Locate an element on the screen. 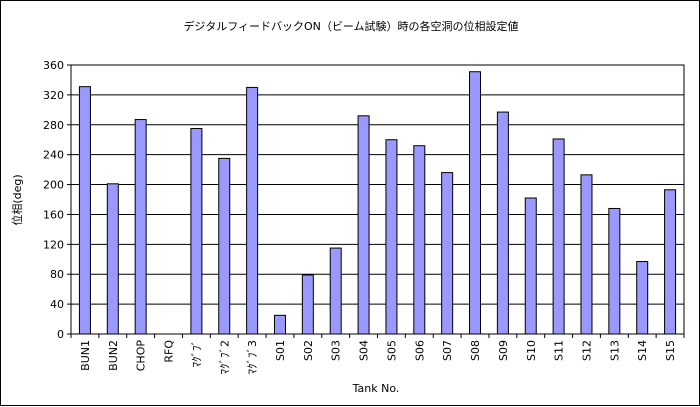 Image resolution: width=700 pixels, height=407 pixels. x-tick-label: S15 is located at coordinates (670, 350).